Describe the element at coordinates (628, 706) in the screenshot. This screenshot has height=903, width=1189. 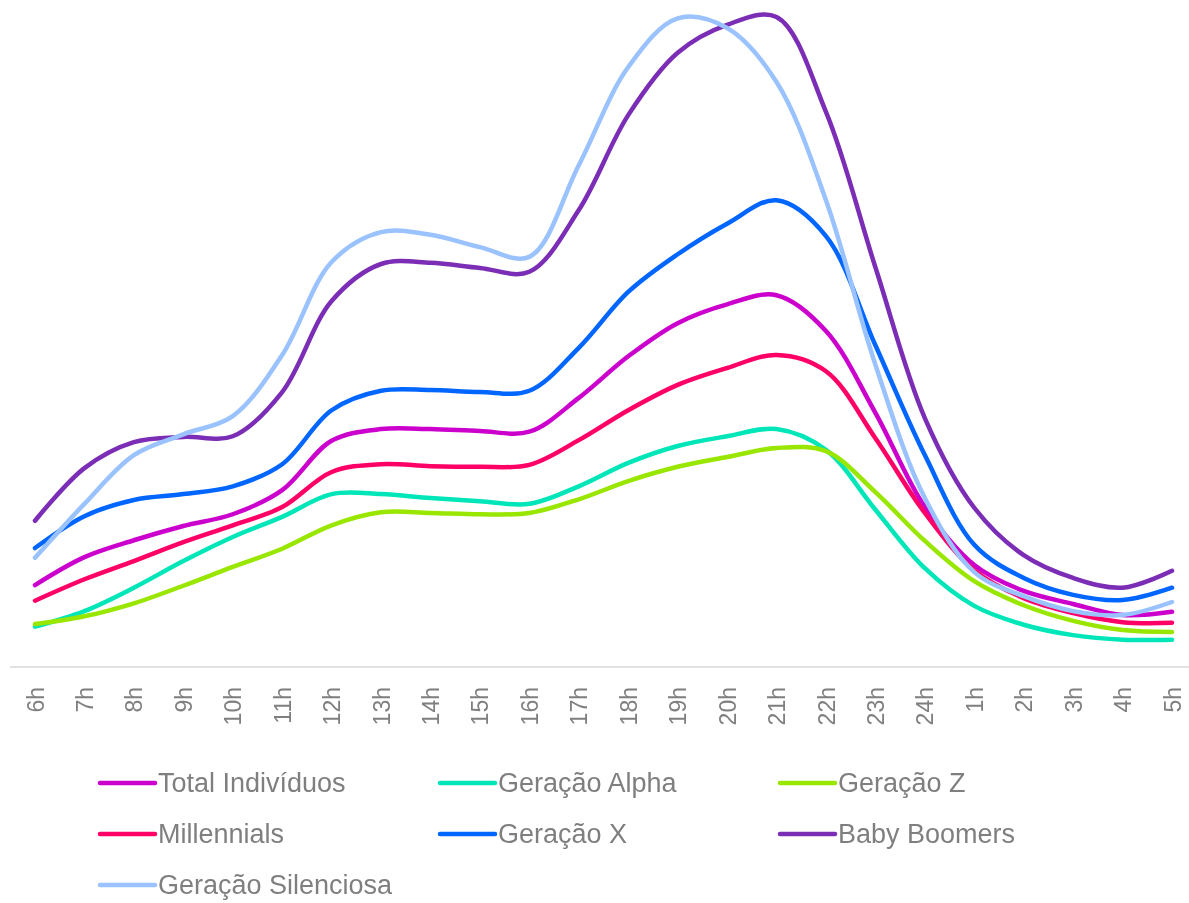
I see `x-tick-label: 18h` at that location.